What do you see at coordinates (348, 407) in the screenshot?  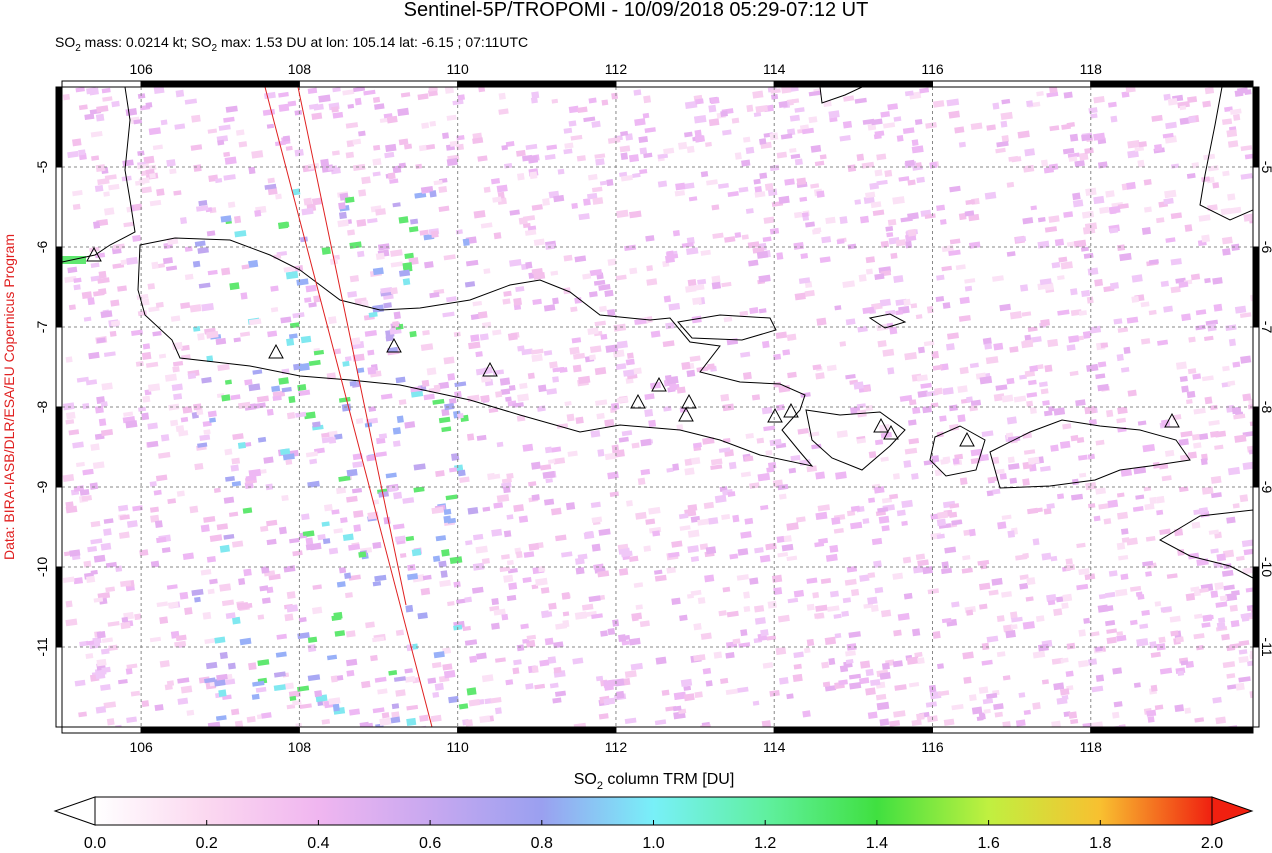 I see `swath-edges` at bounding box center [348, 407].